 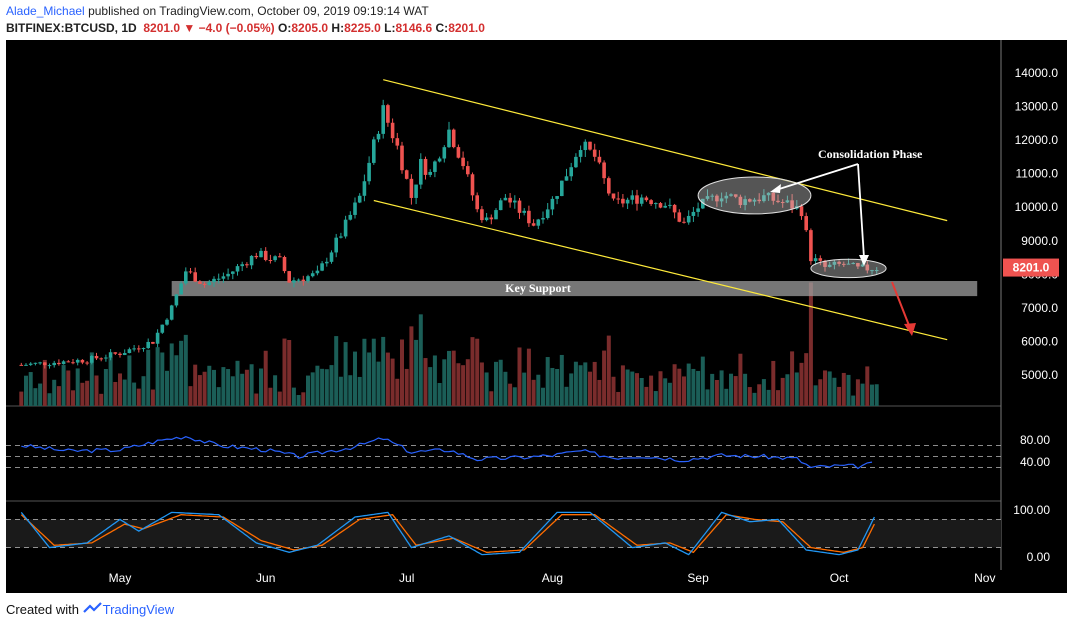 What do you see at coordinates (338, 28) in the screenshot?
I see `high-label: H:` at bounding box center [338, 28].